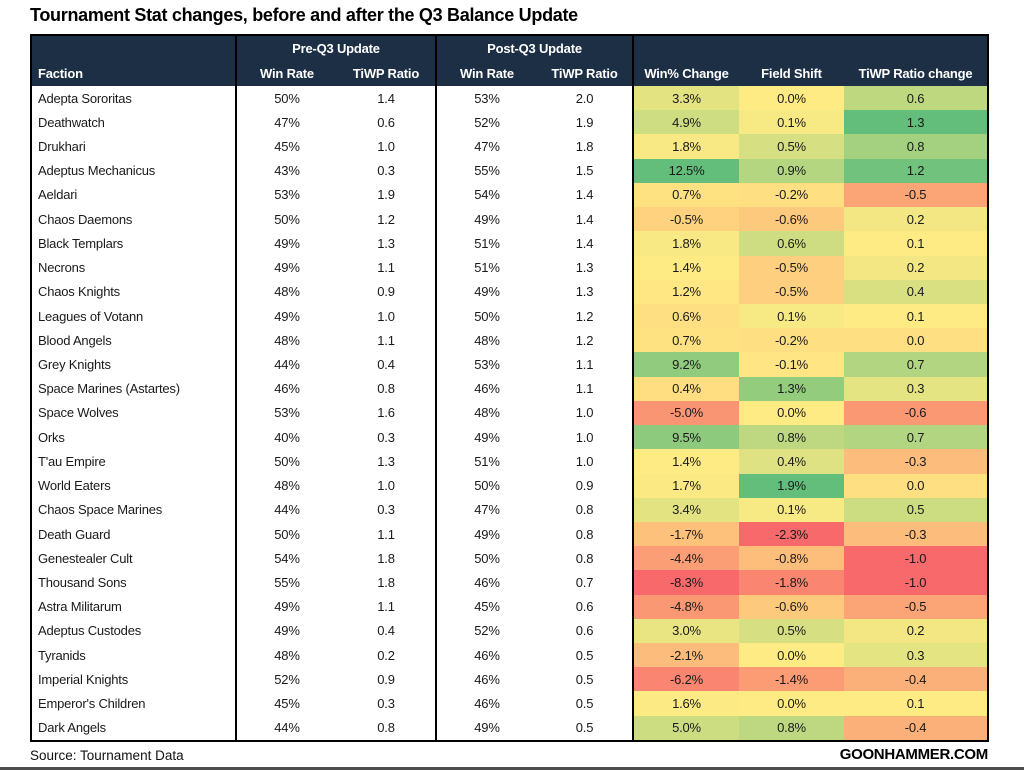 The width and height of the screenshot is (1024, 770). I want to click on heat-cell-win-change: -8.3%, so click(686, 582).